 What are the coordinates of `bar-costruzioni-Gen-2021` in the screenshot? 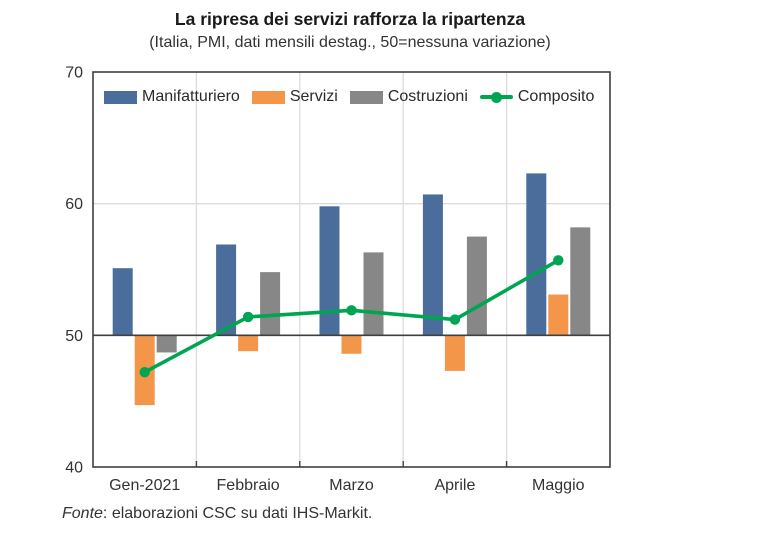 It's located at (166, 344).